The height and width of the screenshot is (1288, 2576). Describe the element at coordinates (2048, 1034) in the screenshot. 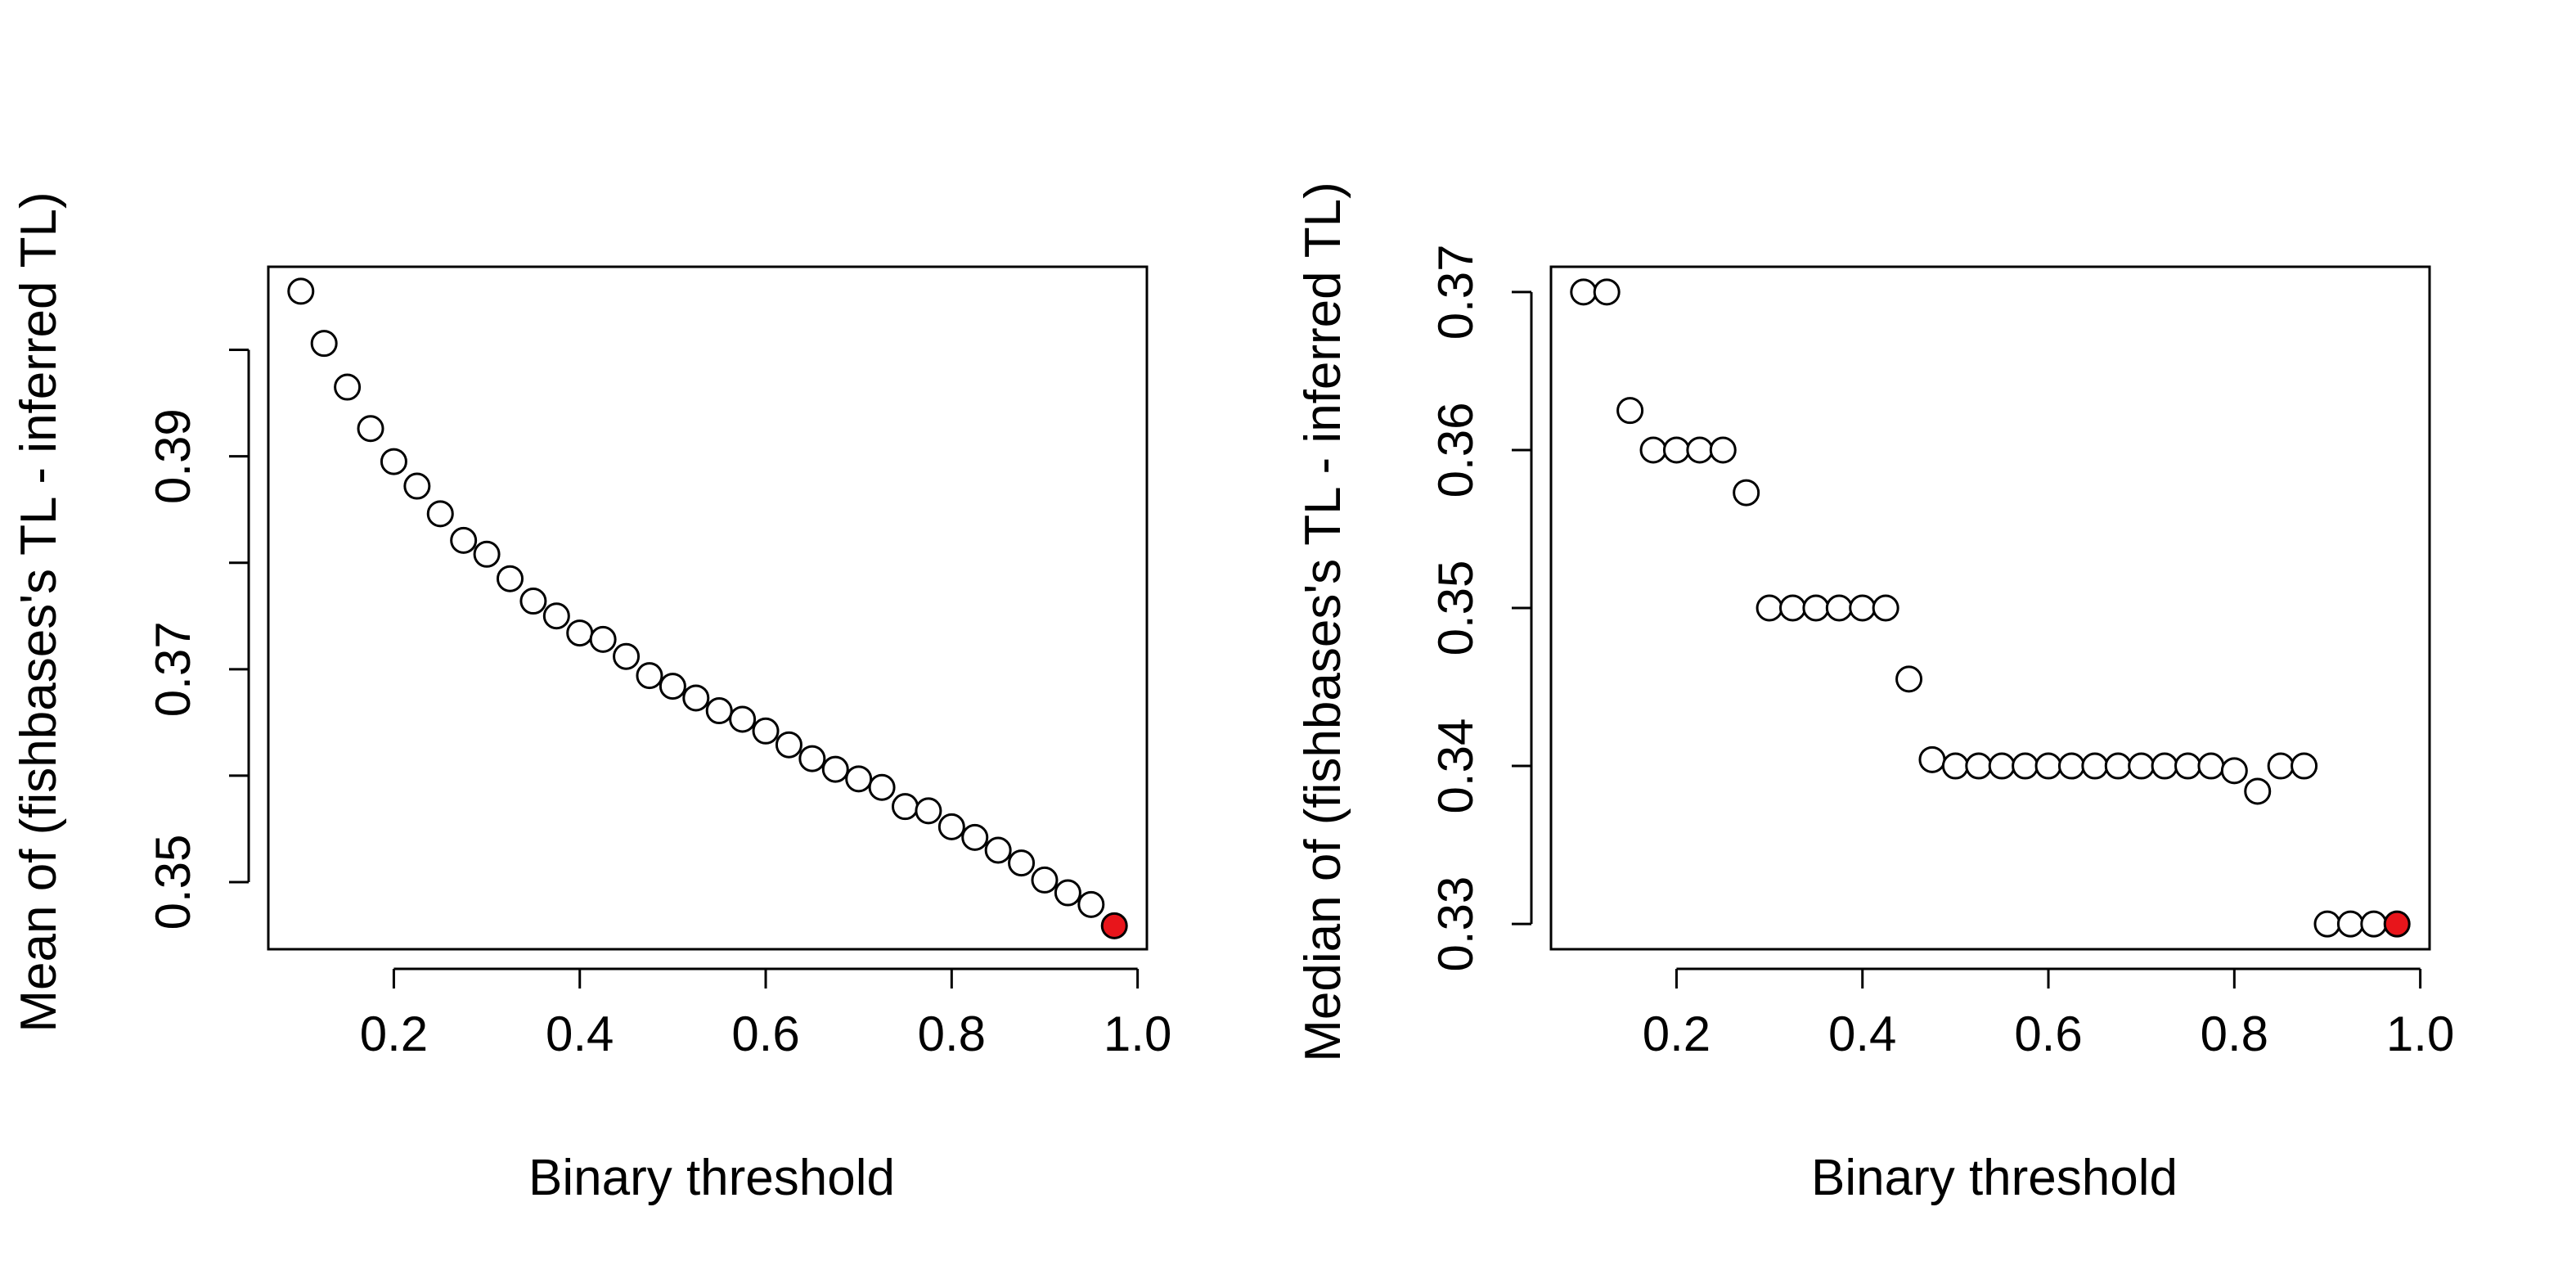

I see `median-panel-x-tick-label: 0.6` at that location.